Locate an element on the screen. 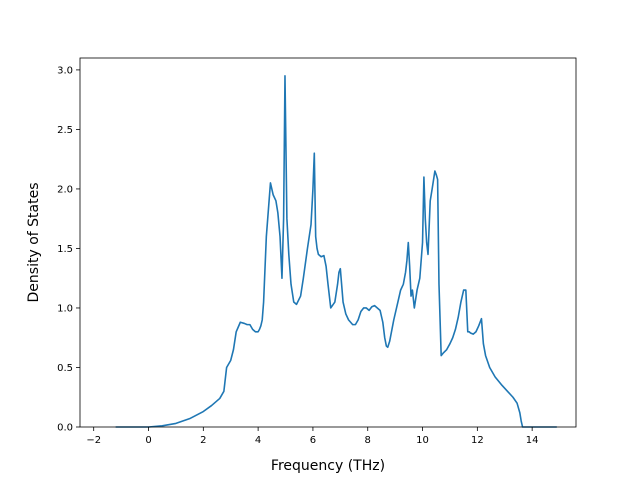 The height and width of the screenshot is (480, 640). x-axis-label: Frequency (THz) is located at coordinates (328, 466).